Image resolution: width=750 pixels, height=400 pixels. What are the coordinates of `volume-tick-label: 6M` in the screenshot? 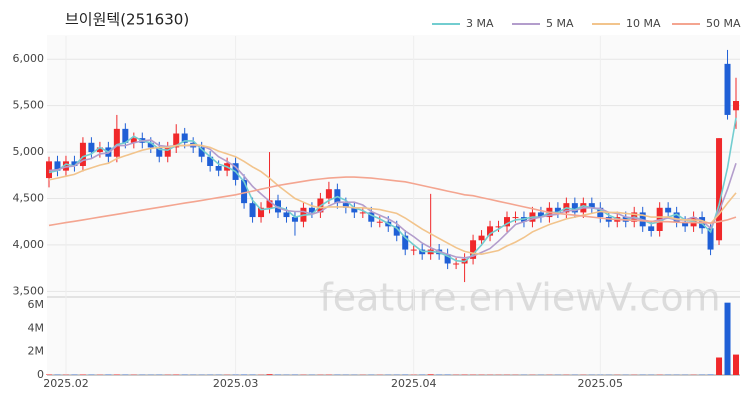 It's located at (36, 304).